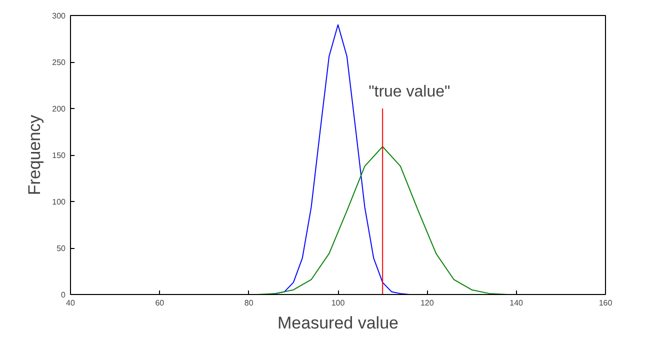 This screenshot has width=650, height=340. What do you see at coordinates (59, 109) in the screenshot?
I see `y-tick-label: 200` at bounding box center [59, 109].